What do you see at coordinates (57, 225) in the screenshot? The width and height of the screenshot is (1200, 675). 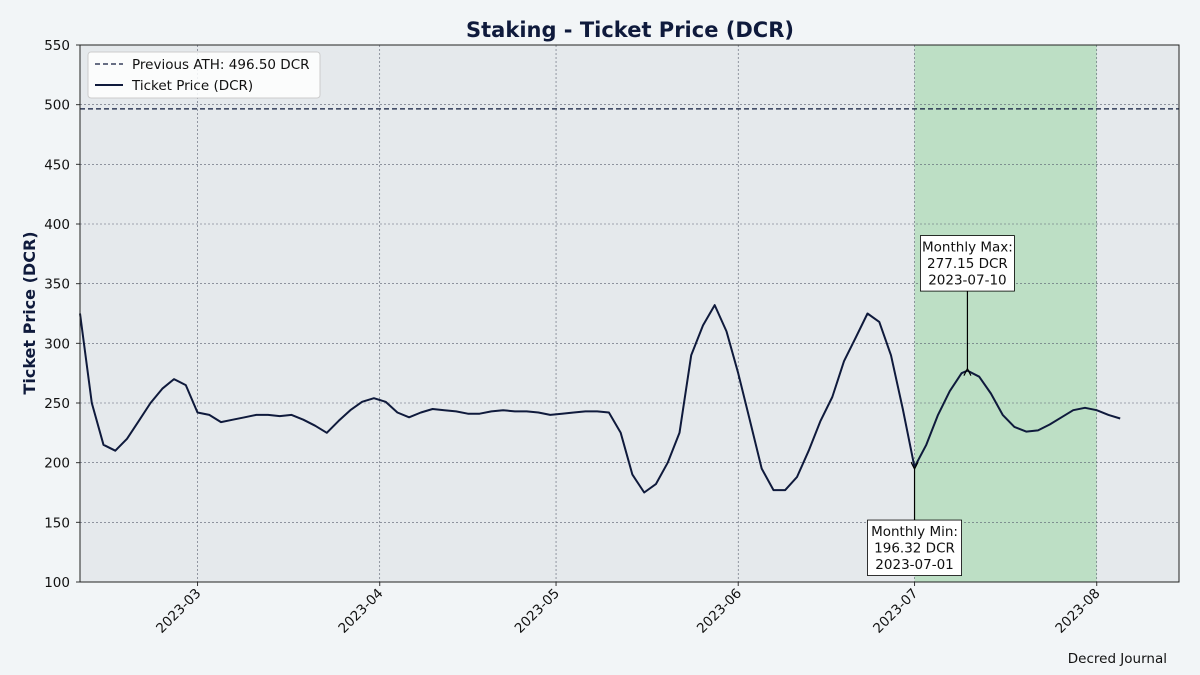 I see `y-tick-label: 400` at bounding box center [57, 225].